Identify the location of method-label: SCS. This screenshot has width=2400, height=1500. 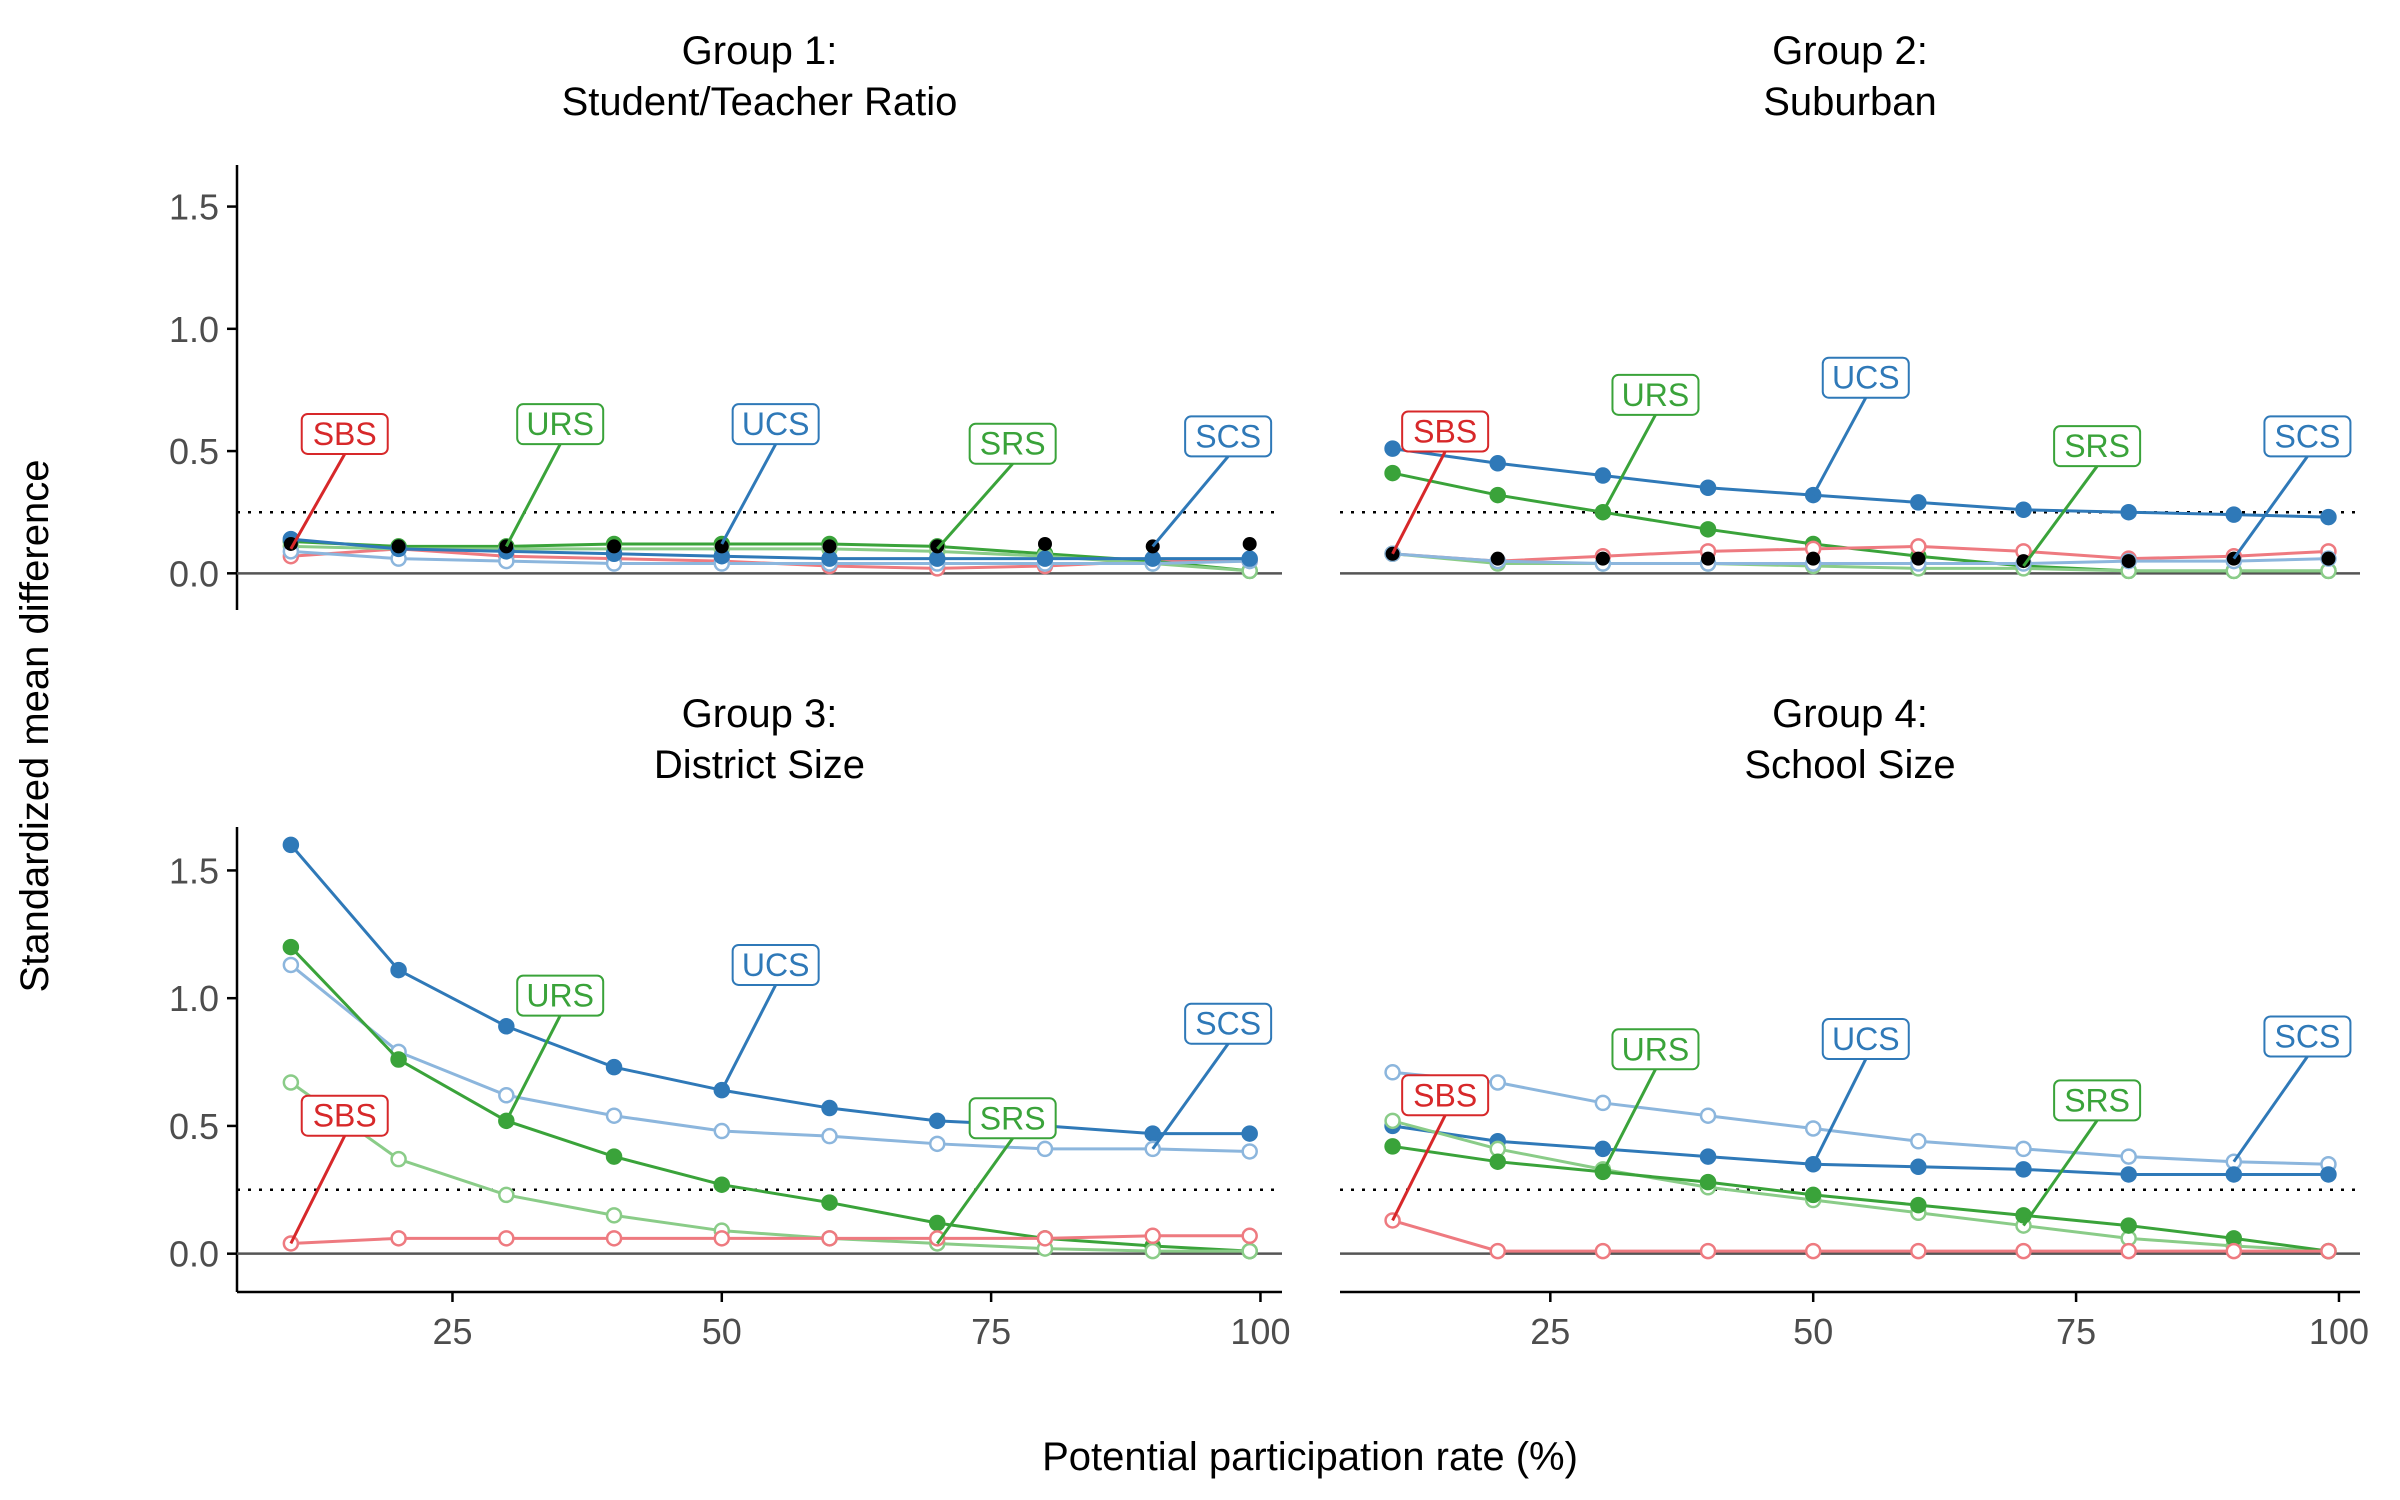
(2308, 436).